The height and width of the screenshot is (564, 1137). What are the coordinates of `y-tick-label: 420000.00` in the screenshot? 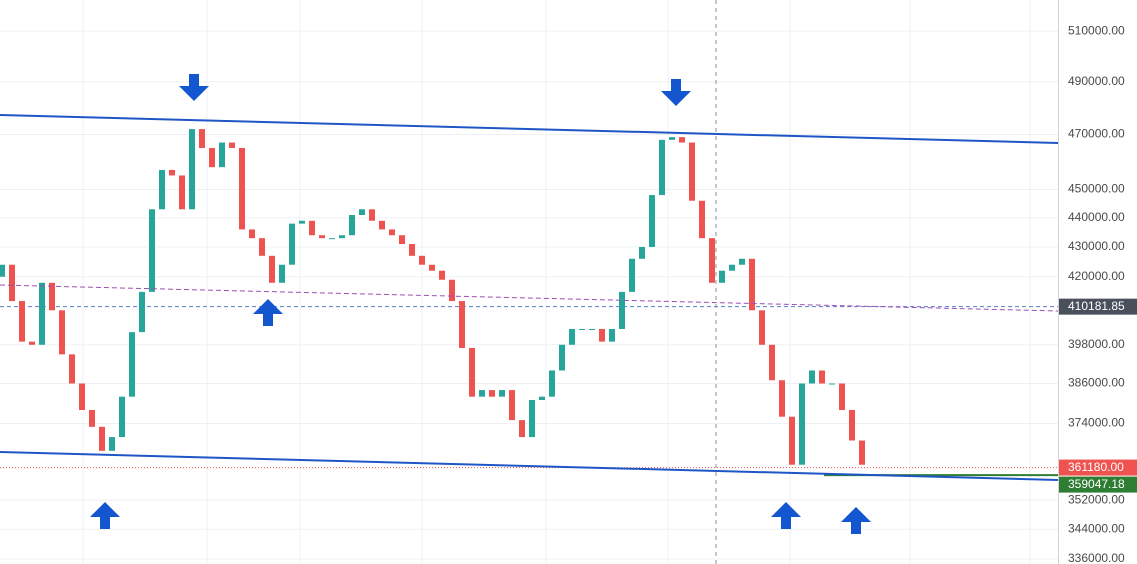 It's located at (1096, 276).